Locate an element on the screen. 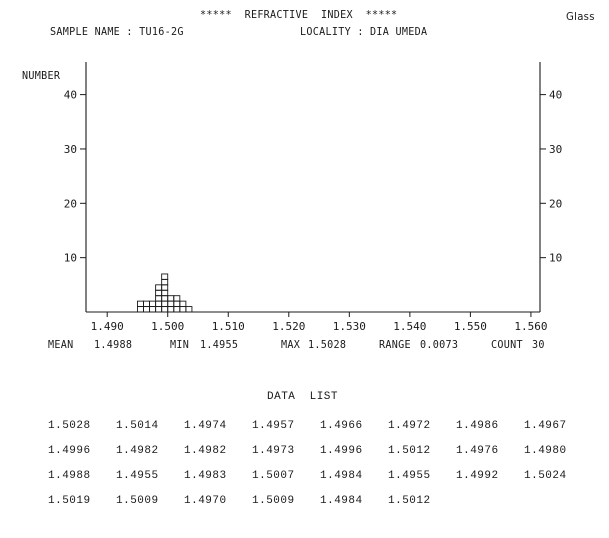 The width and height of the screenshot is (609, 538). count-label: COUNT is located at coordinates (507, 344).